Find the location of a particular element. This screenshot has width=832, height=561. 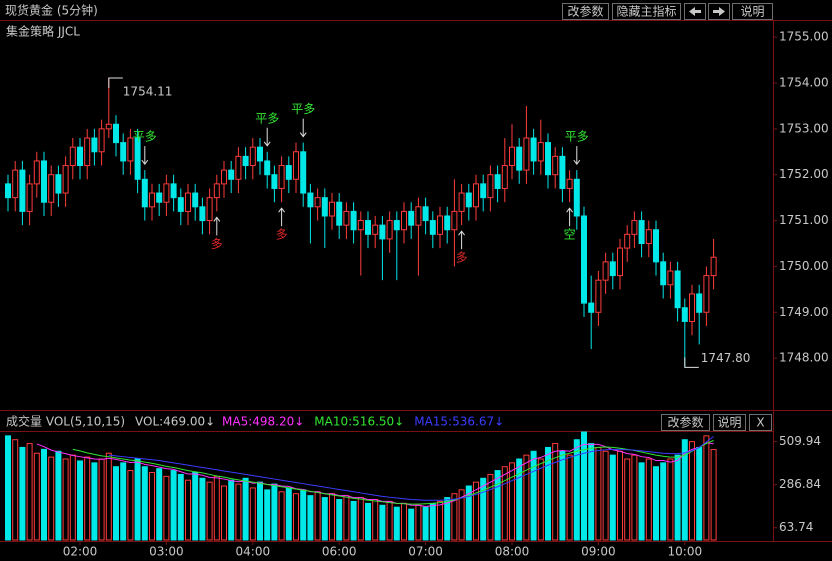

button-label: X is located at coordinates (760, 423).